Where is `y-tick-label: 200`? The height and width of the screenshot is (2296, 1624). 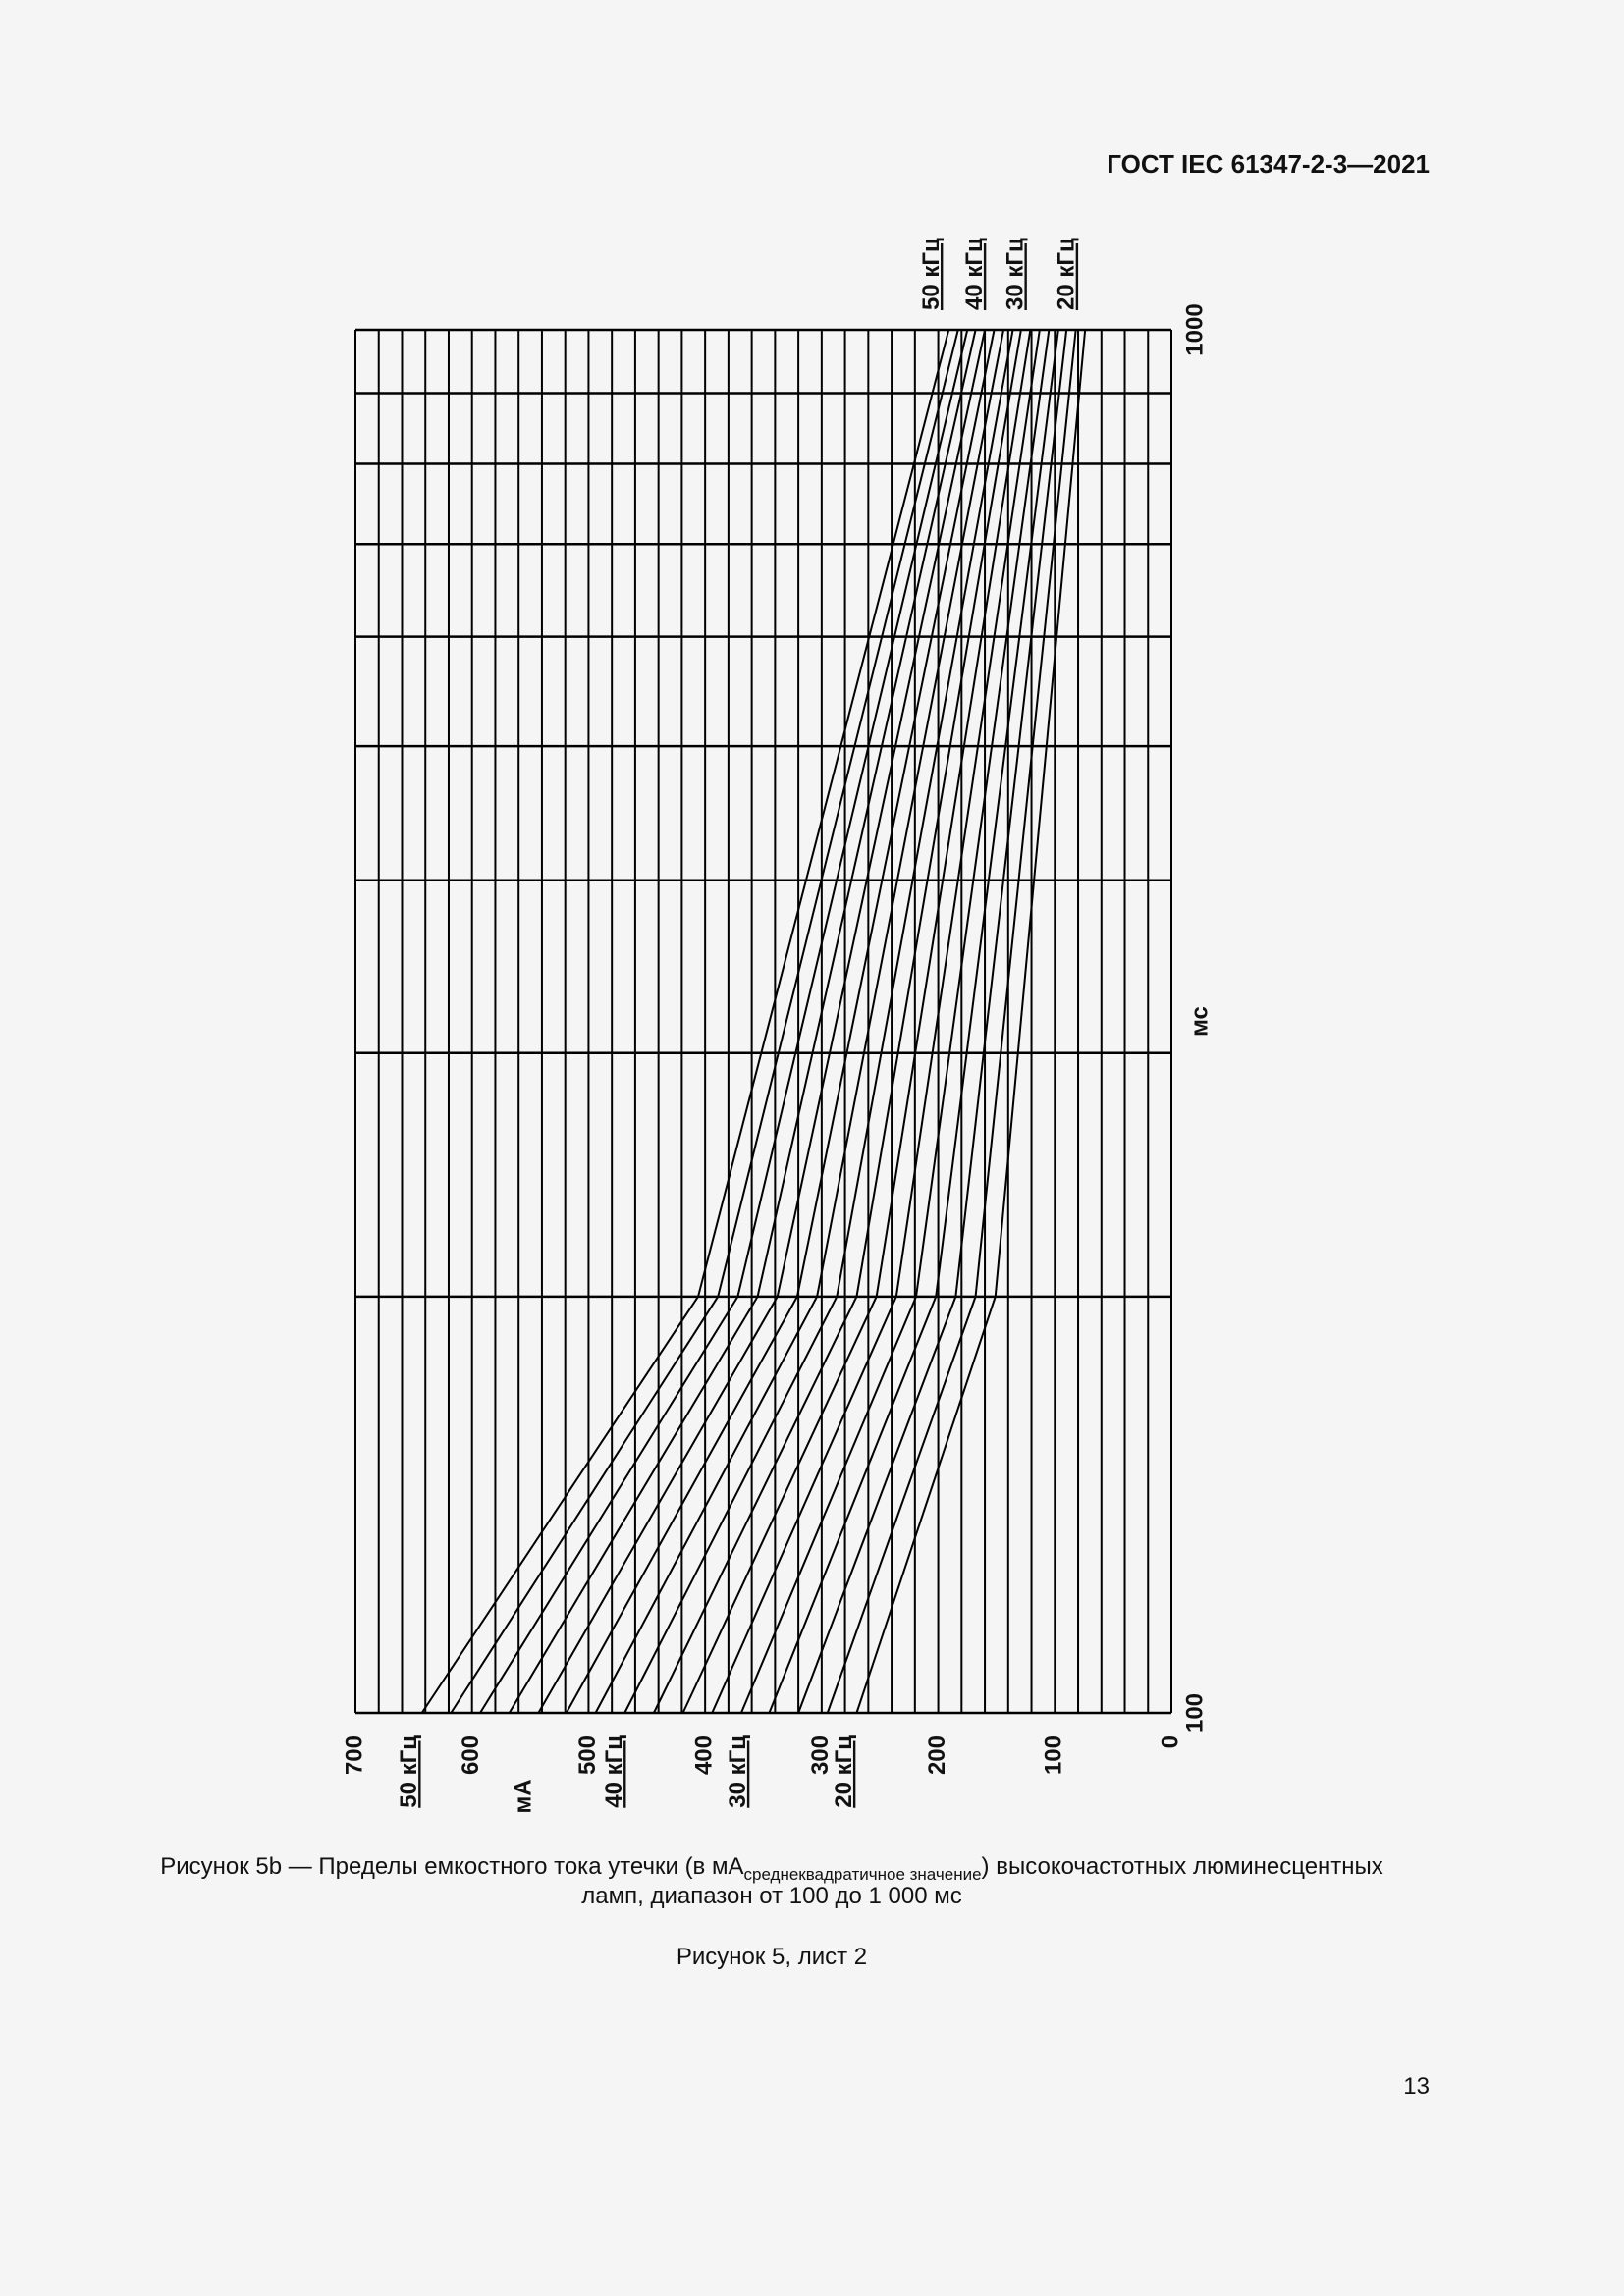
y-tick-label: 200 is located at coordinates (937, 1755).